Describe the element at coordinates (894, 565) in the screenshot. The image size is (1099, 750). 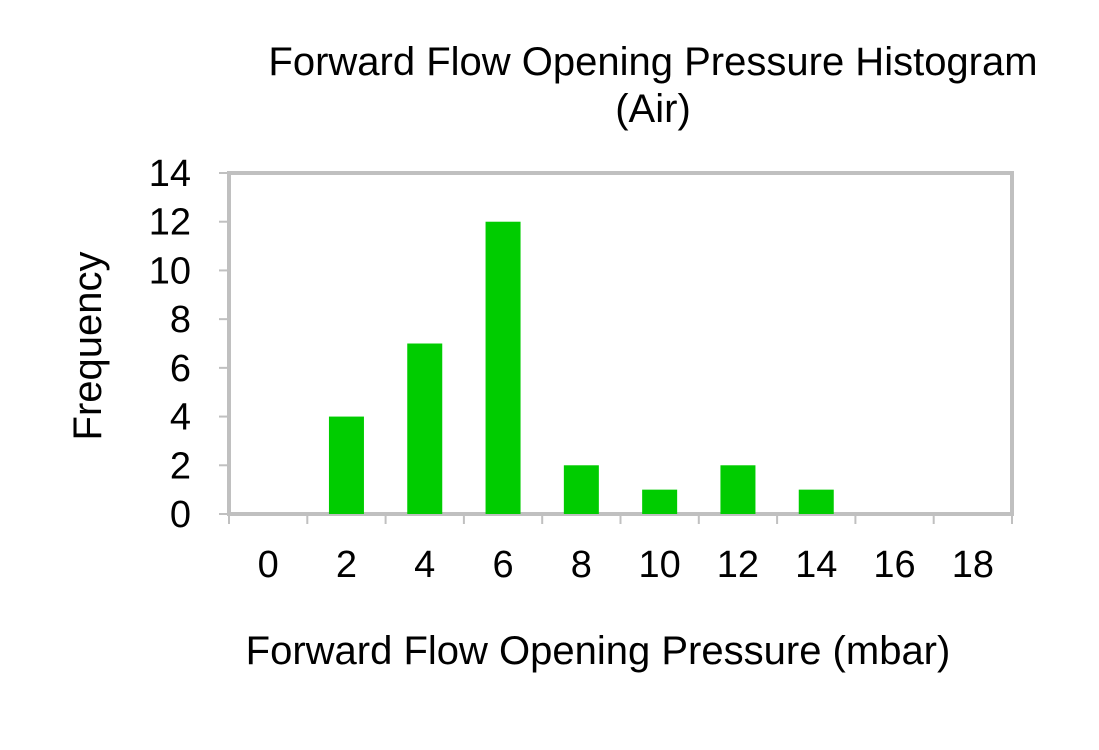
I see `x-tick-label: 16` at that location.